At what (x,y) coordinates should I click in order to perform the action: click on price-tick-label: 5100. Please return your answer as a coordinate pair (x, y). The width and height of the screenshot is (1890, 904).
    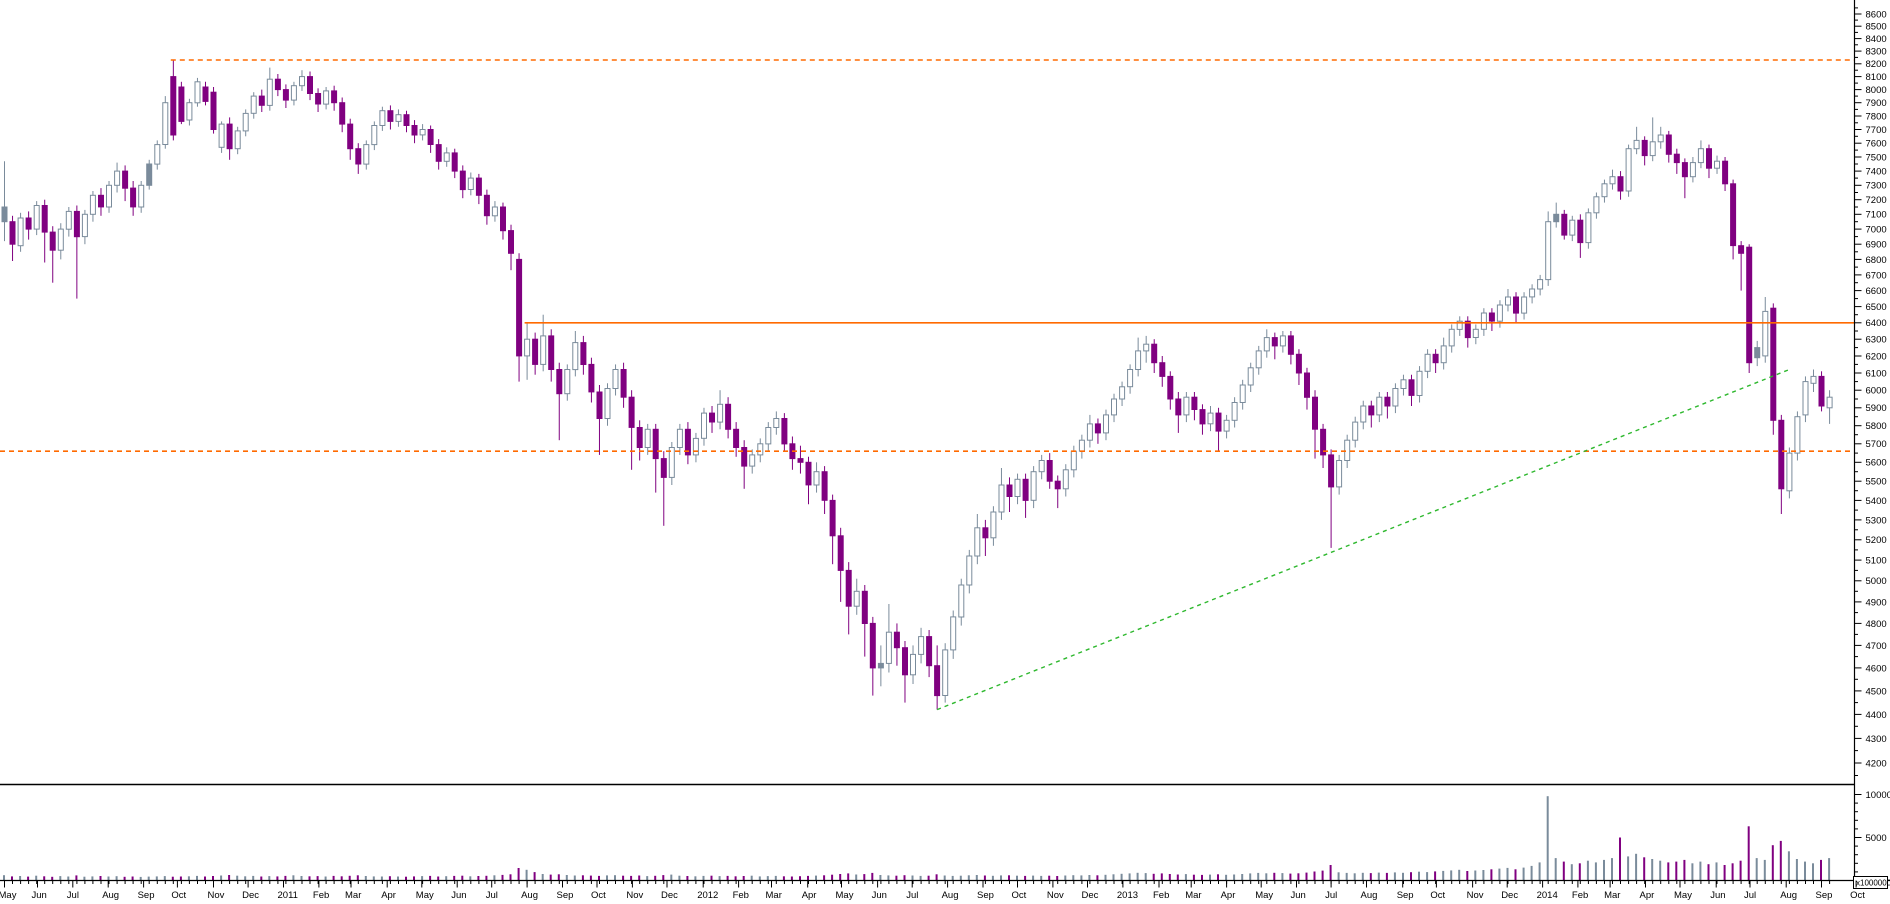
    Looking at the image, I should click on (1876, 561).